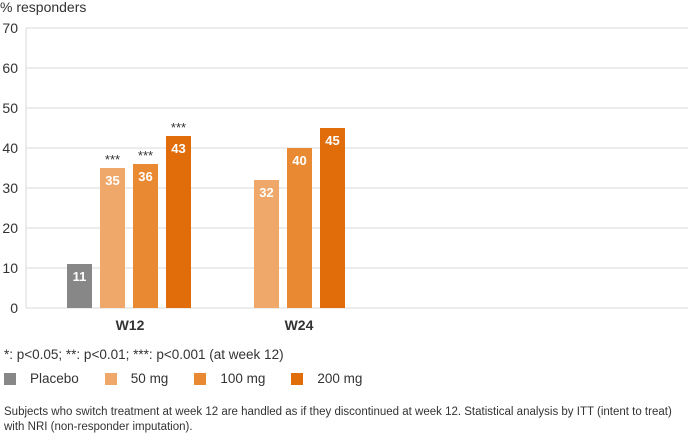 The height and width of the screenshot is (436, 688). I want to click on y-tick-label: 30, so click(10, 188).